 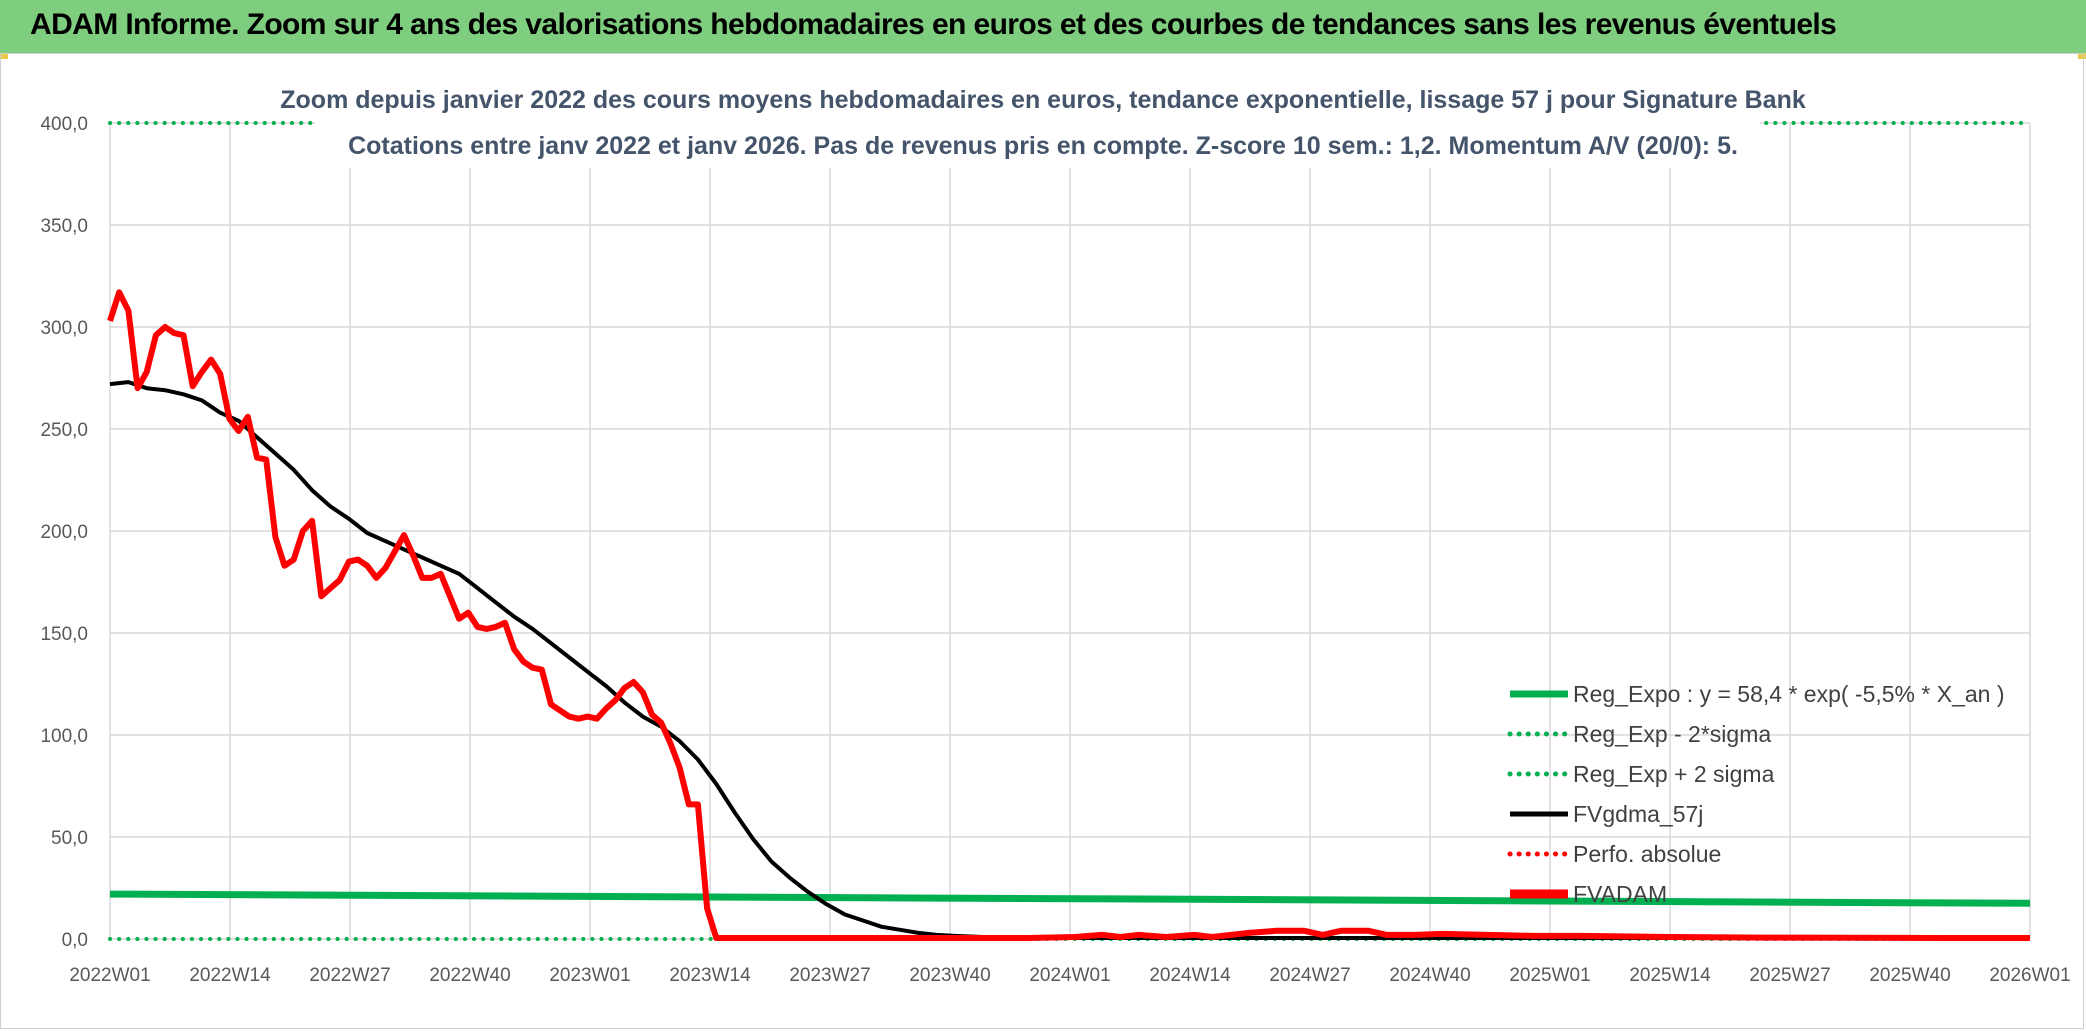 I want to click on legend-label: FVADAM, so click(x=1620, y=894).